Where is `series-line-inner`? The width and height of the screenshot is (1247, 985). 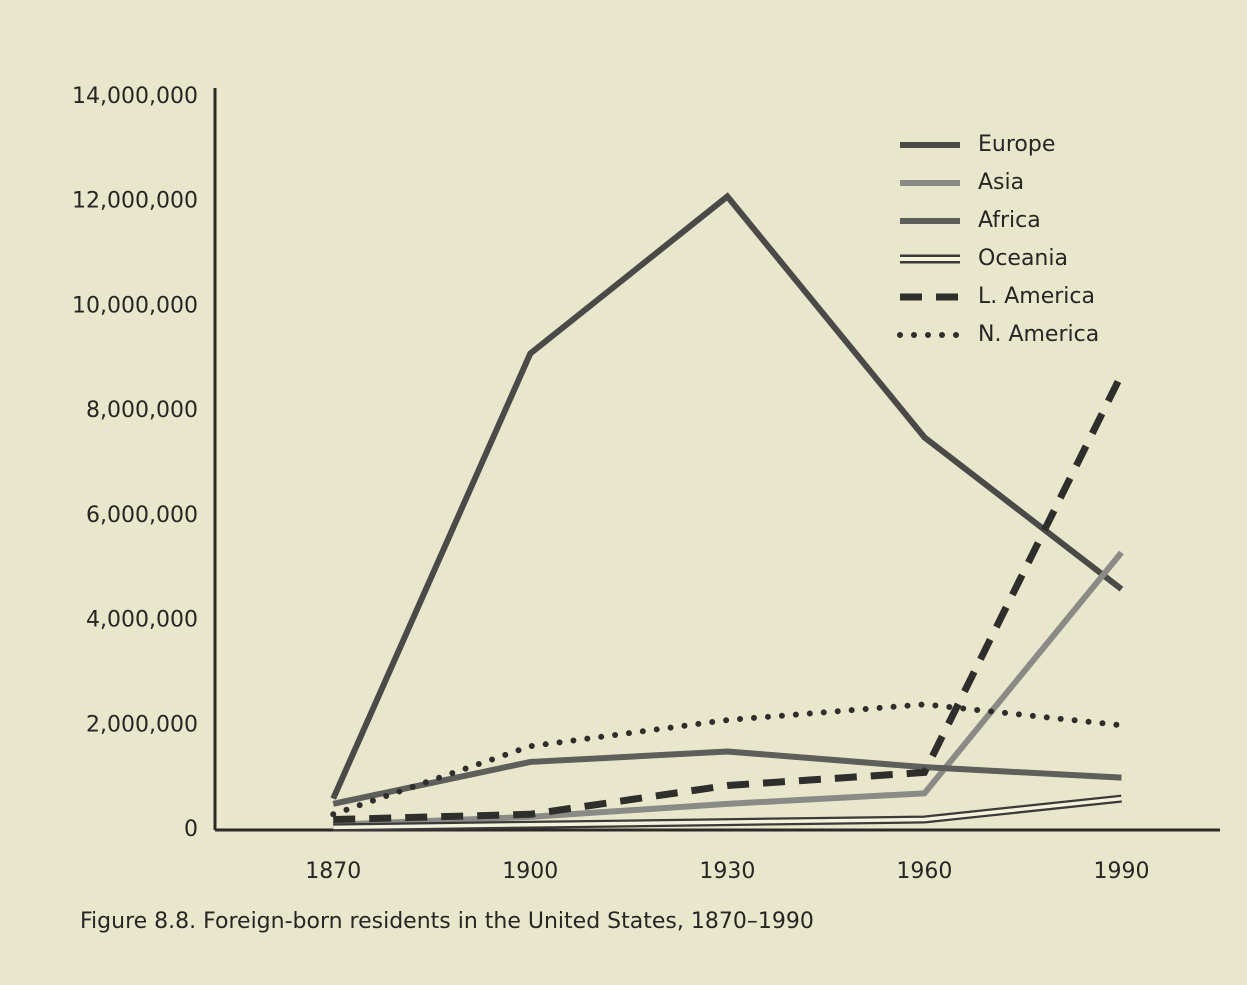 series-line-inner is located at coordinates (727, 813).